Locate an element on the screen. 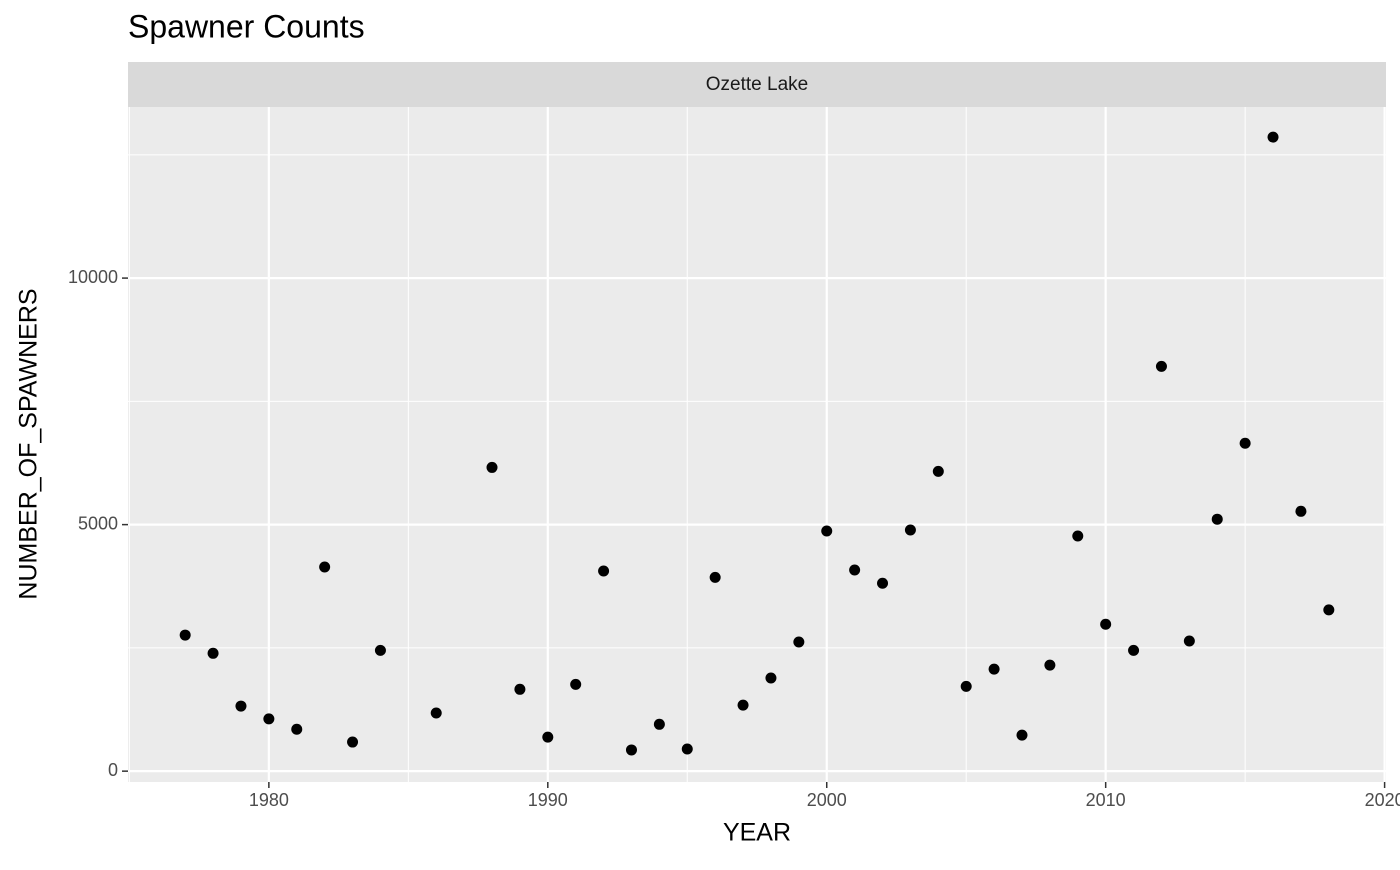 This screenshot has height=870, width=1400. y-tick-label: 5000 is located at coordinates (98, 523).